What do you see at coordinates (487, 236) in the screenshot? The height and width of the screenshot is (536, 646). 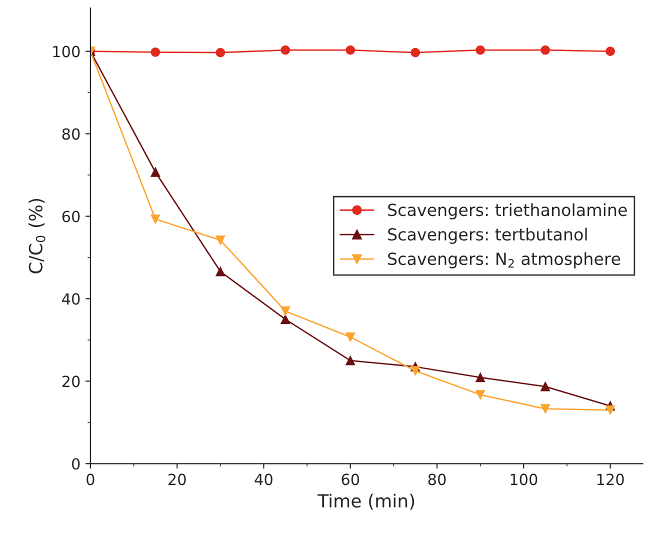 I see `legend-label: Scavengers: tertbutanol` at bounding box center [487, 236].